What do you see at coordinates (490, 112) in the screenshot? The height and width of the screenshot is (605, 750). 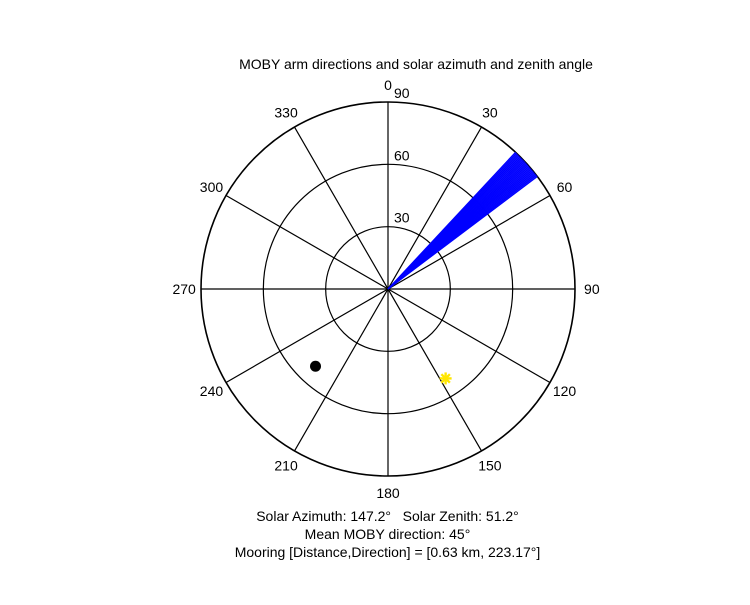 I see `angle-tick-30: 30` at bounding box center [490, 112].